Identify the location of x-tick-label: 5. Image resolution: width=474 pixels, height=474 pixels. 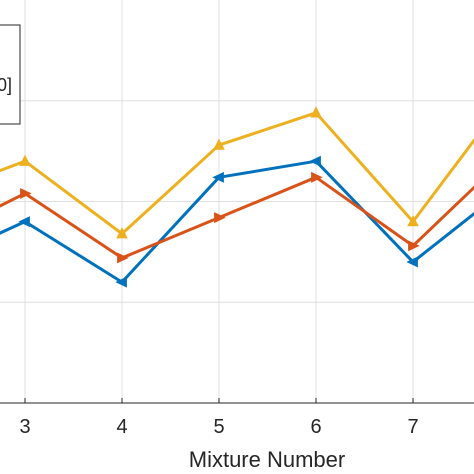
(218, 427).